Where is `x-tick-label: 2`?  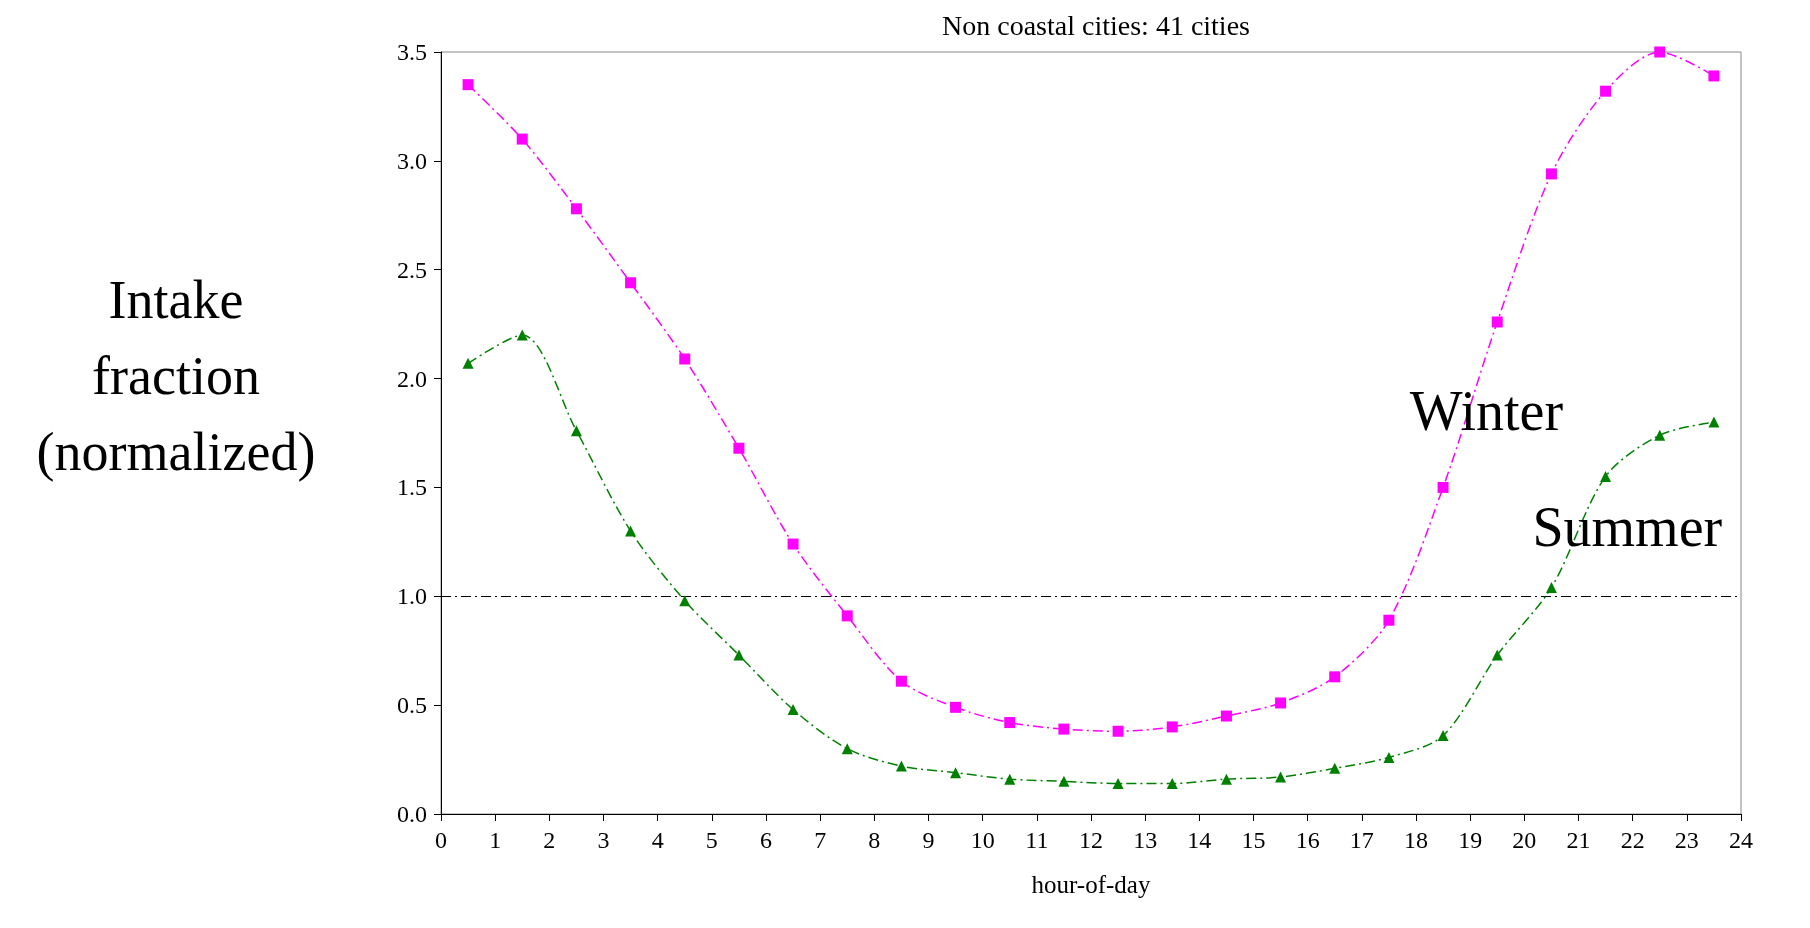
x-tick-label: 2 is located at coordinates (549, 840).